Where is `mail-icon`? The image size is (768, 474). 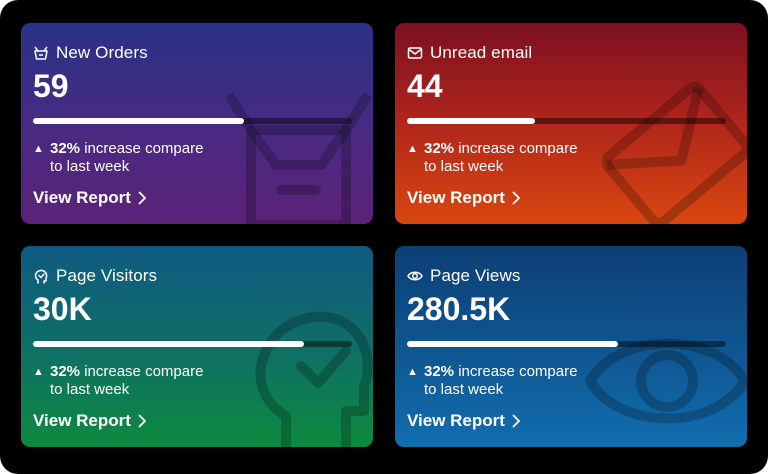
mail-icon is located at coordinates (415, 53).